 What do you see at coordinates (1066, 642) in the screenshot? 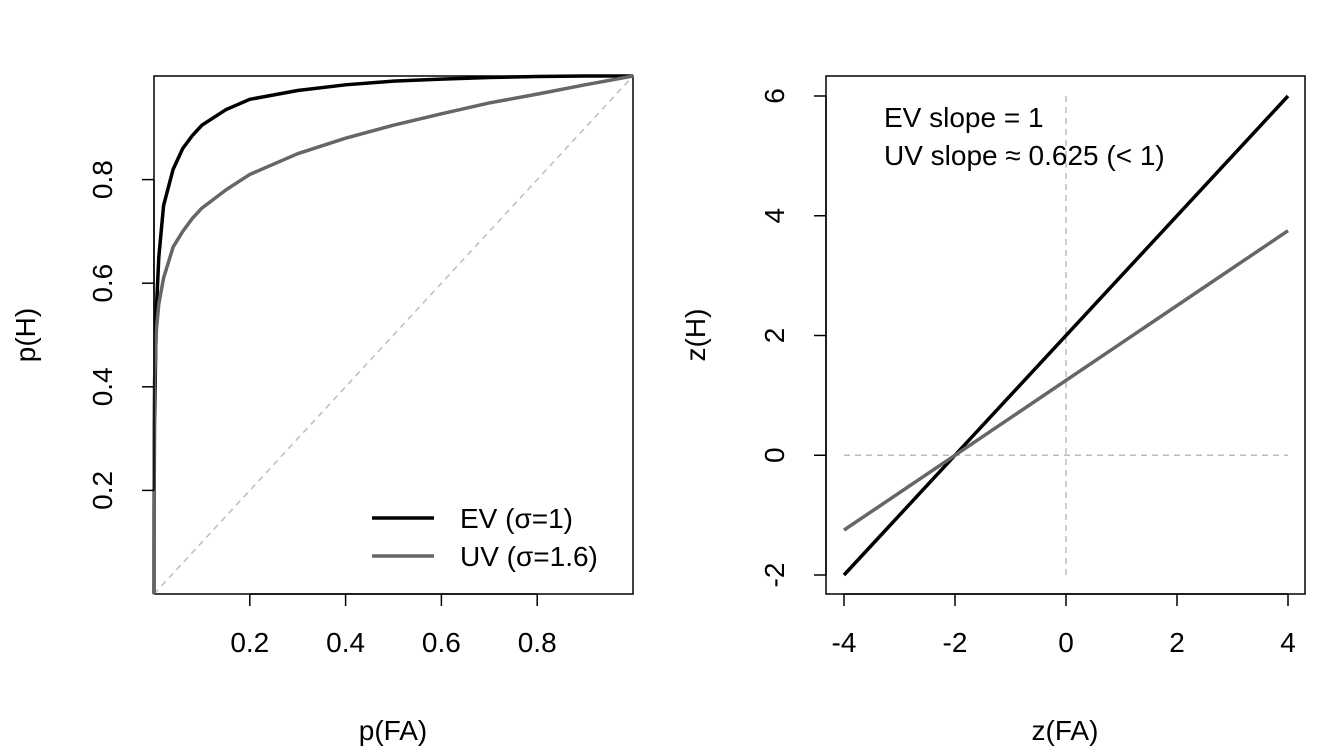
I see `zroc-x-tick-label: 0` at bounding box center [1066, 642].